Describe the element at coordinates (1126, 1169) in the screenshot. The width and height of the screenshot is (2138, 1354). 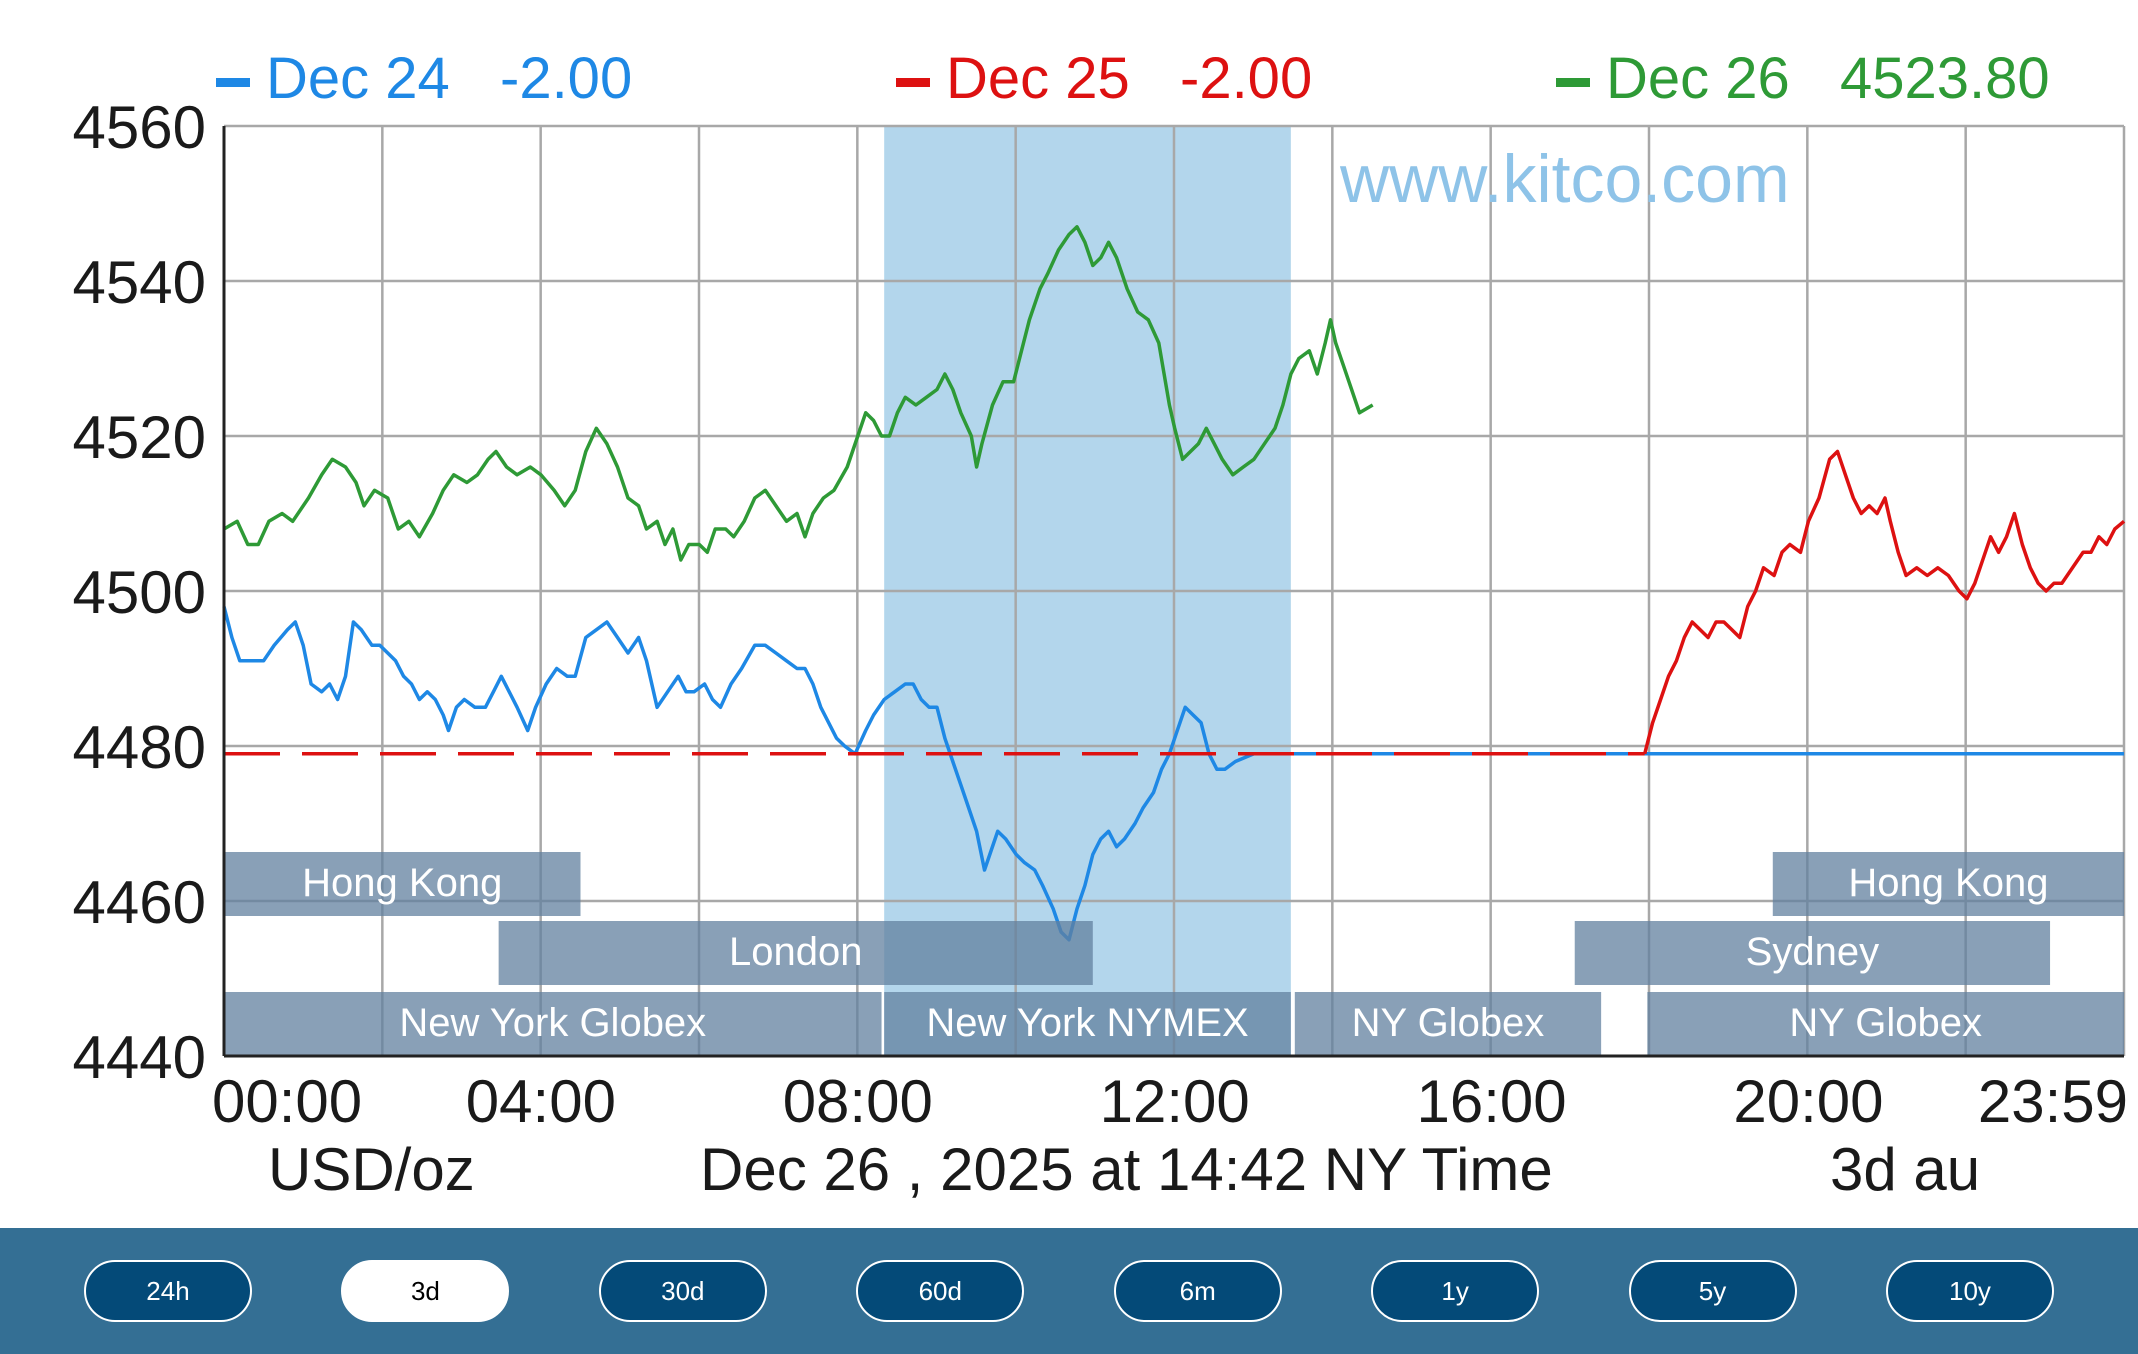
I see `timestamp-label: Dec 26 , 2025 at 14:42 NY Time` at that location.